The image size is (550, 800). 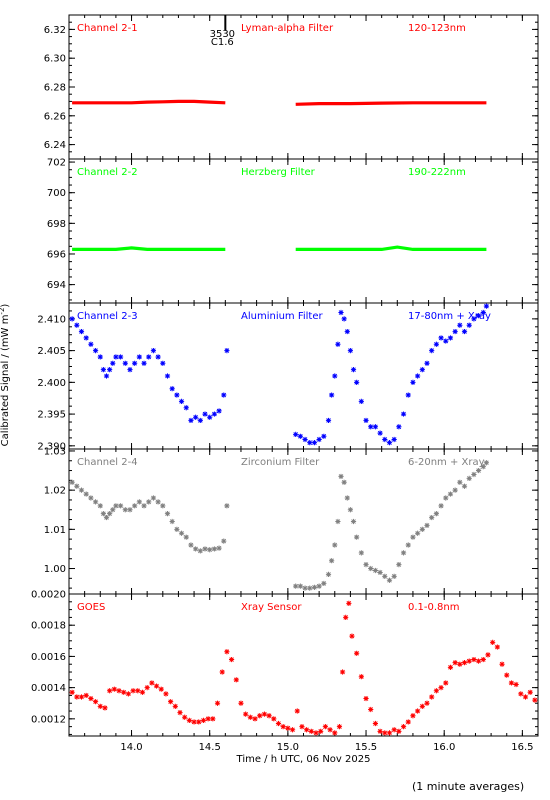 I want to click on y-tick-label: 1.00, so click(x=55, y=569).